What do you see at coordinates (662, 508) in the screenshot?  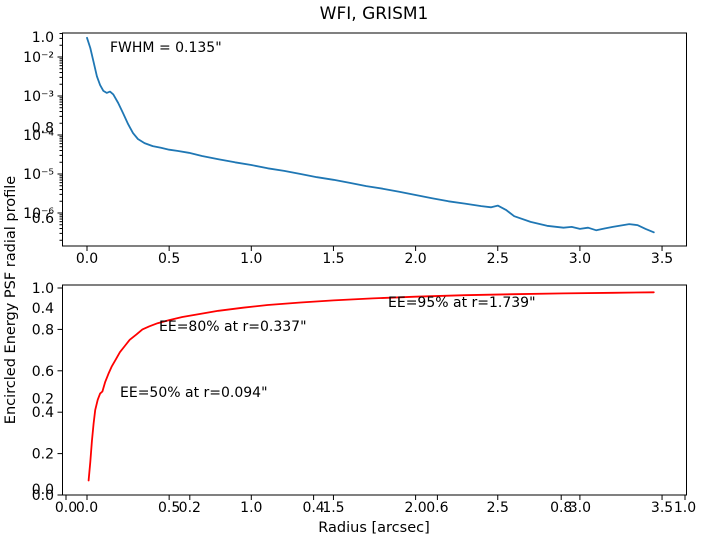 I see `ee-x-tick-label: 3.5` at bounding box center [662, 508].